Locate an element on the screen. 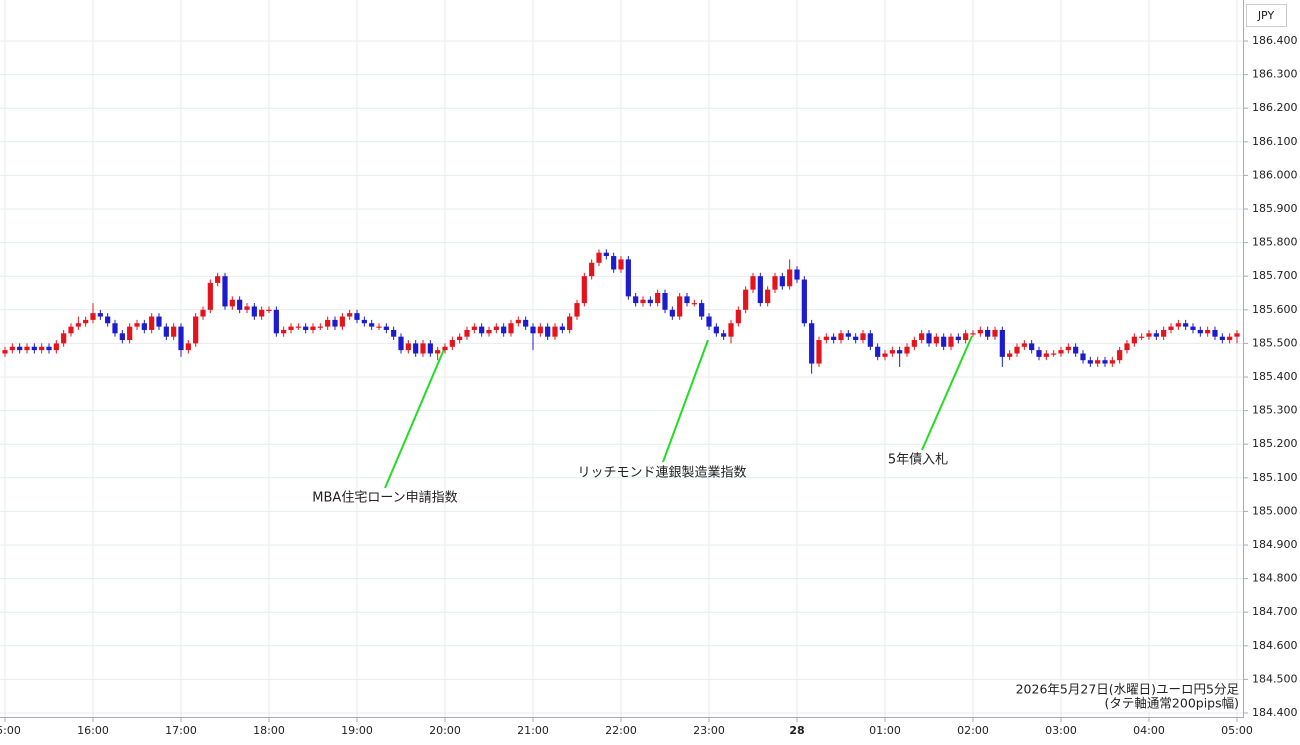 This screenshot has width=1300, height=745. x-tick-label: 21:00 is located at coordinates (533, 730).